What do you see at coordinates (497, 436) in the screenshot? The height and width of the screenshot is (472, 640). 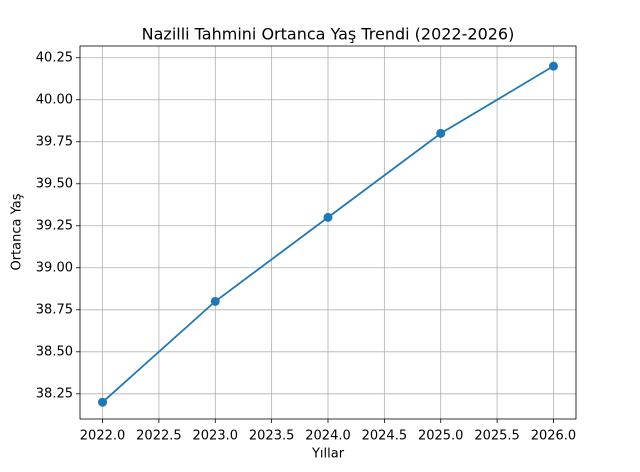 I see `x-tick-label: 2025.5` at bounding box center [497, 436].